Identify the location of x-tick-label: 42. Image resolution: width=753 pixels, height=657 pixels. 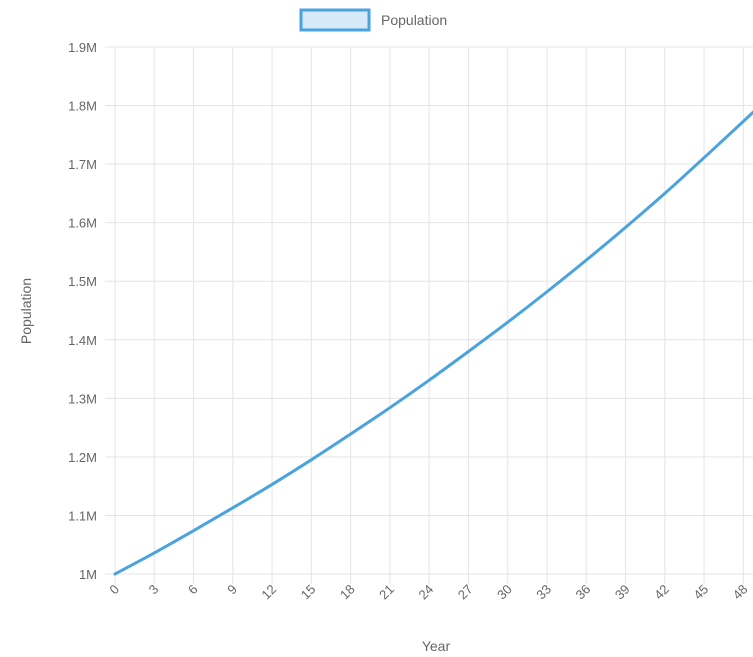
(661, 592).